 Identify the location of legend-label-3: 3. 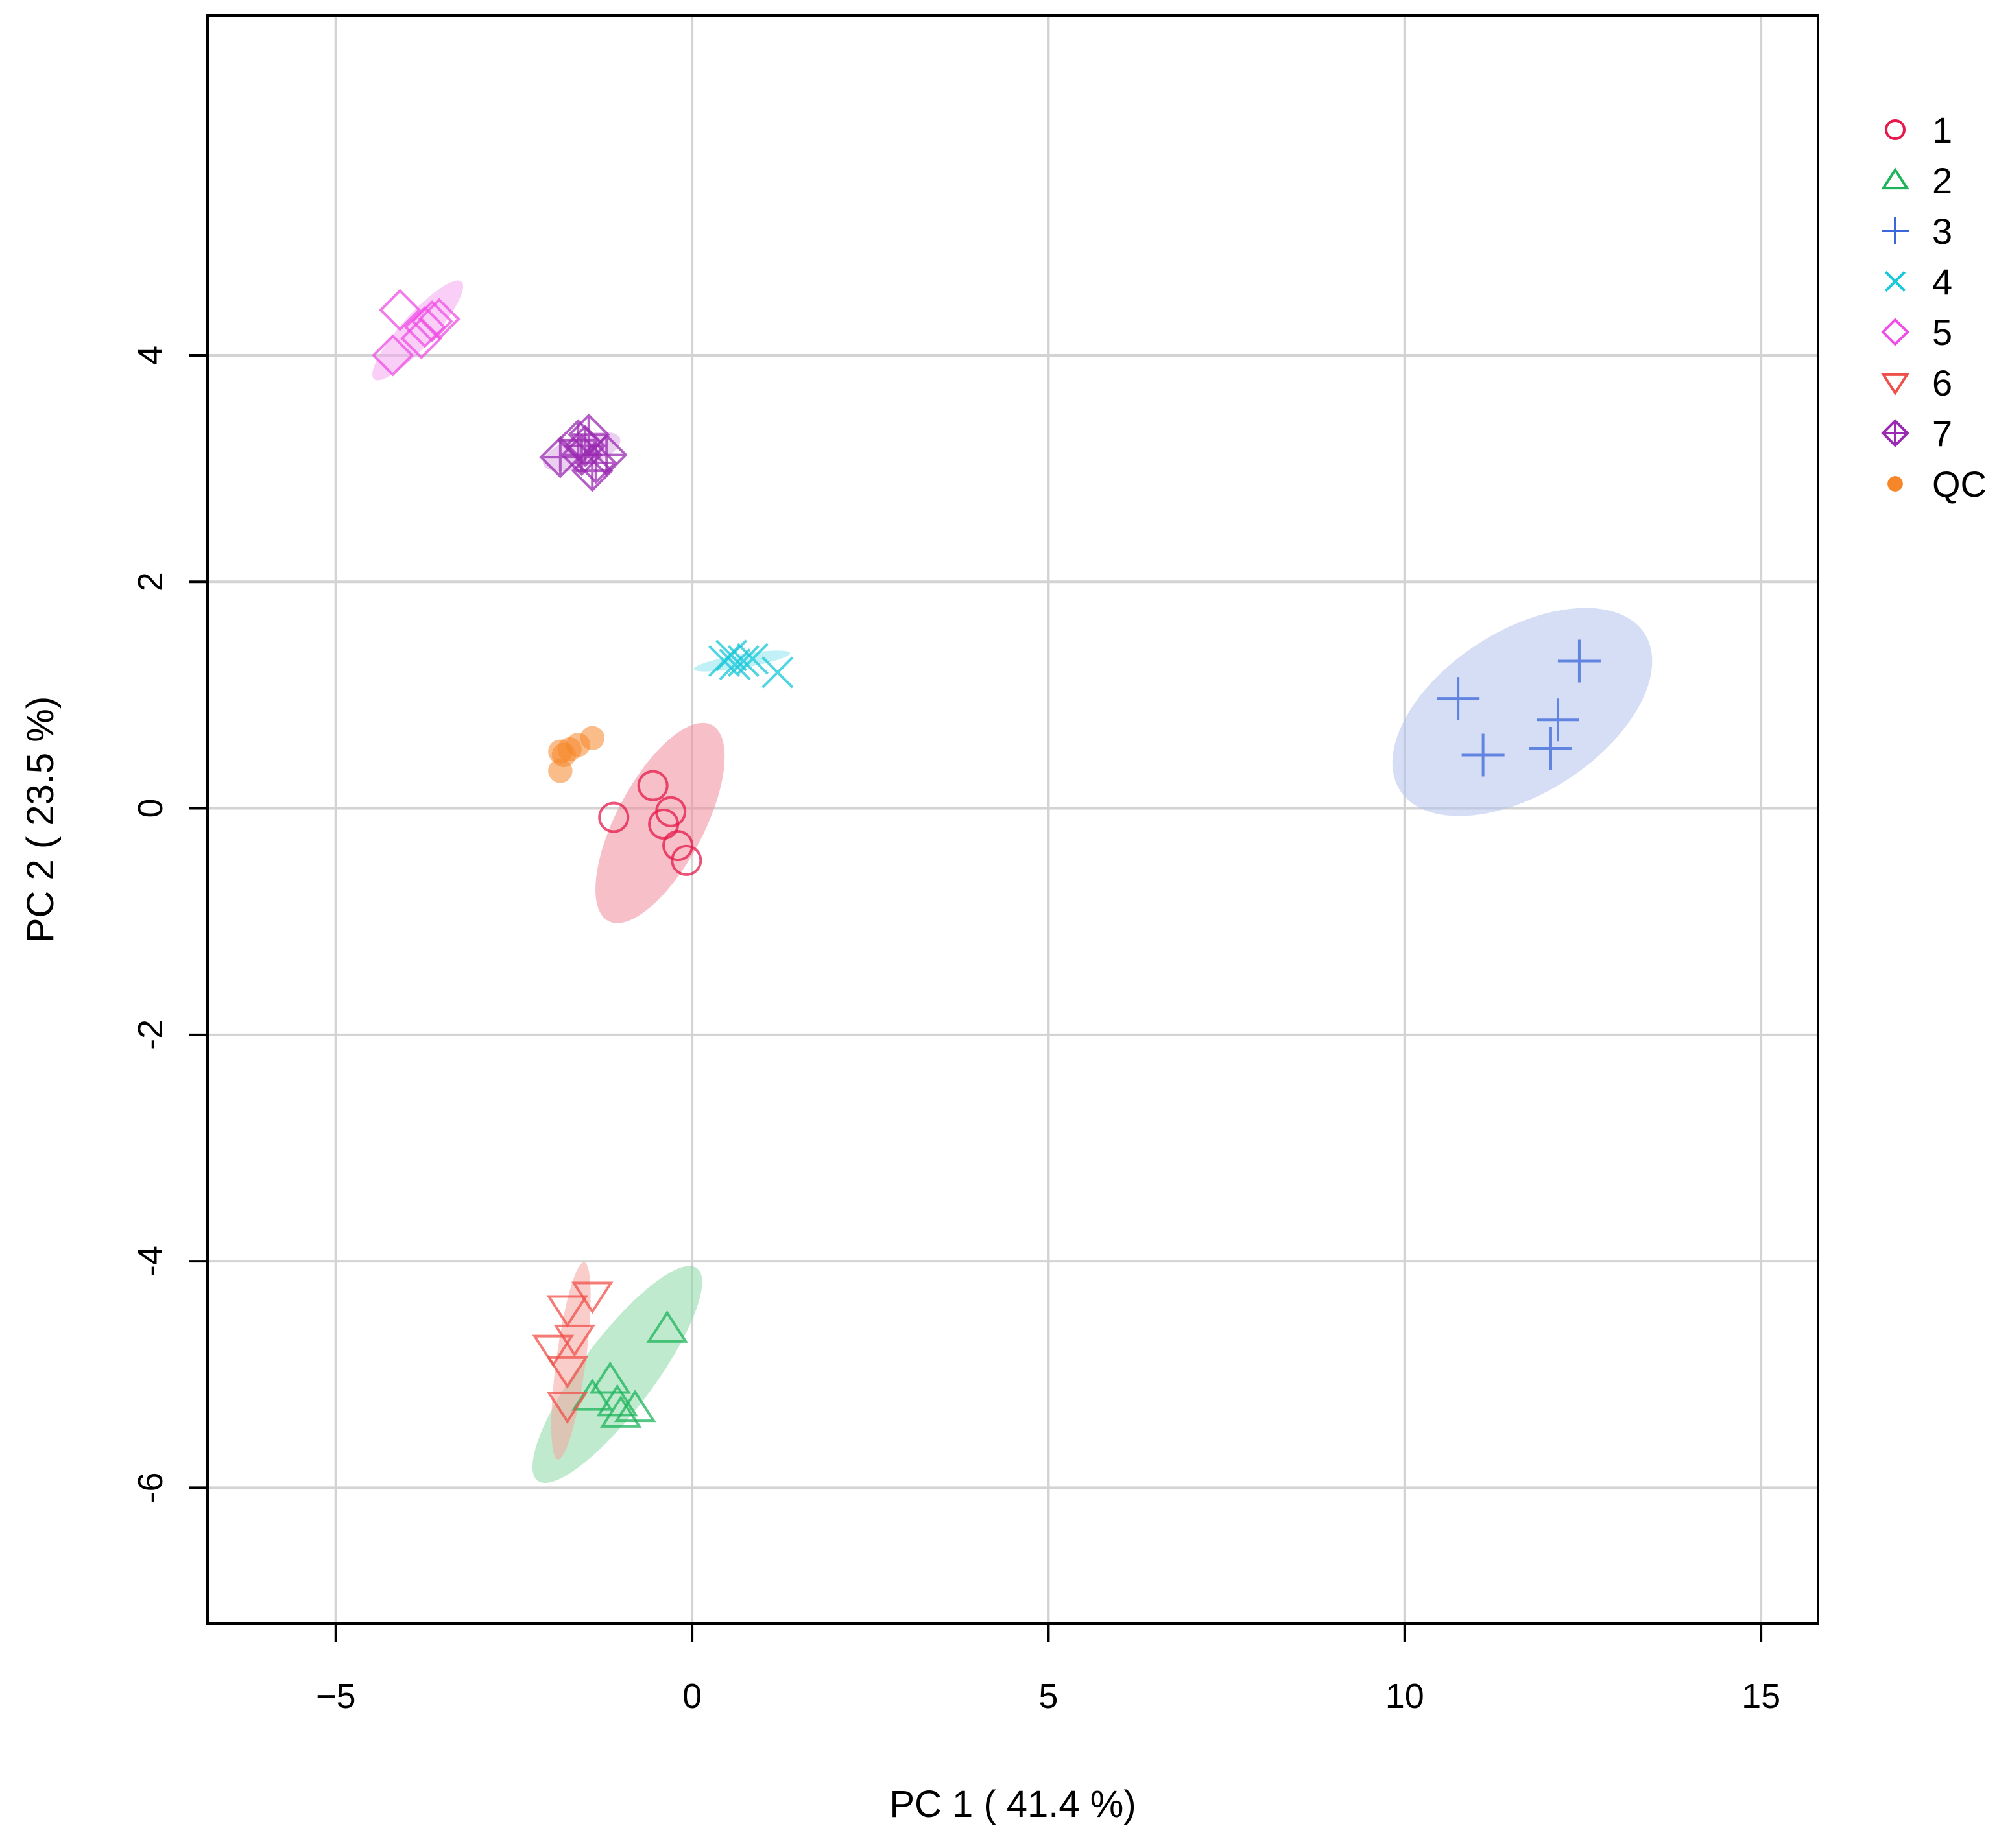
(1942, 231).